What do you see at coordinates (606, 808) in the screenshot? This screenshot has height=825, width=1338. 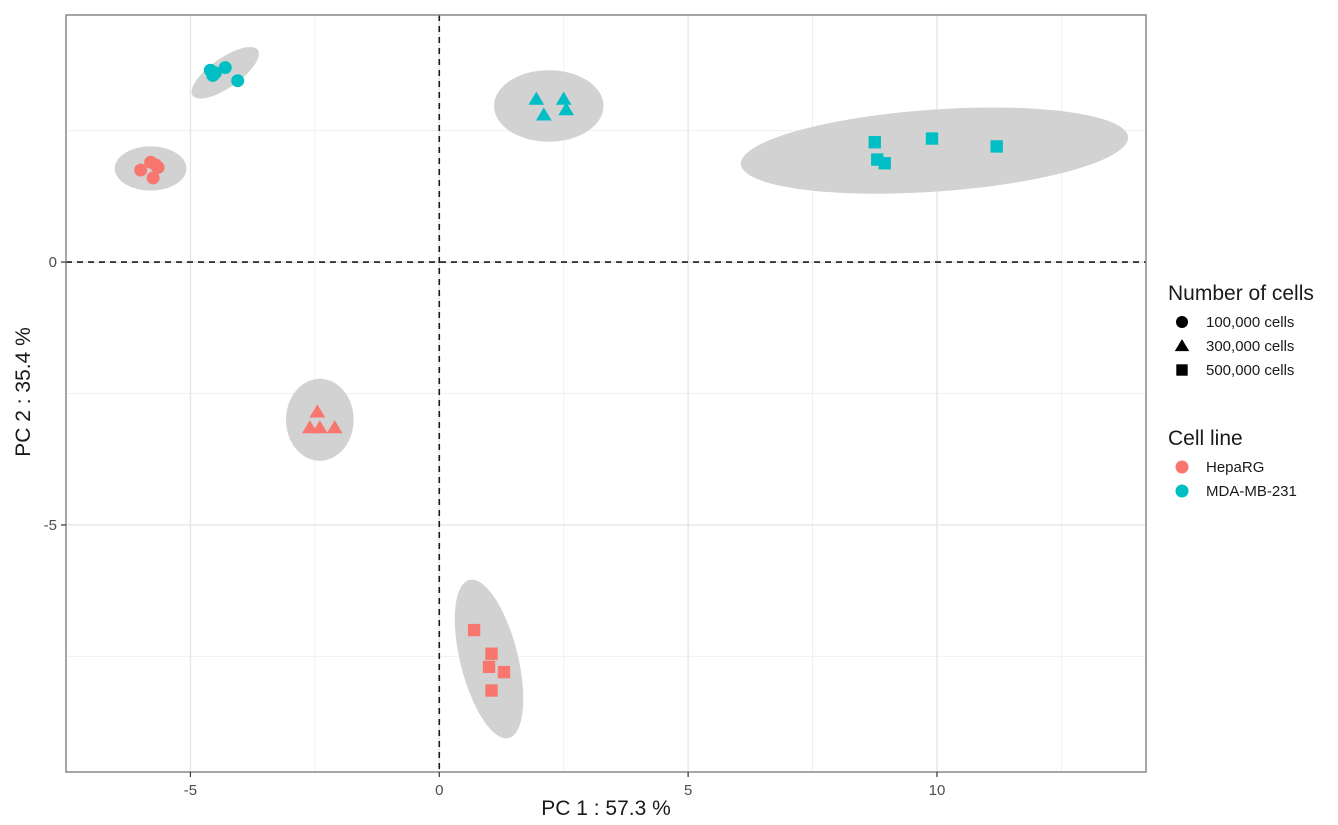 I see `x-axis-title: PC 1 : 57.3 %` at bounding box center [606, 808].